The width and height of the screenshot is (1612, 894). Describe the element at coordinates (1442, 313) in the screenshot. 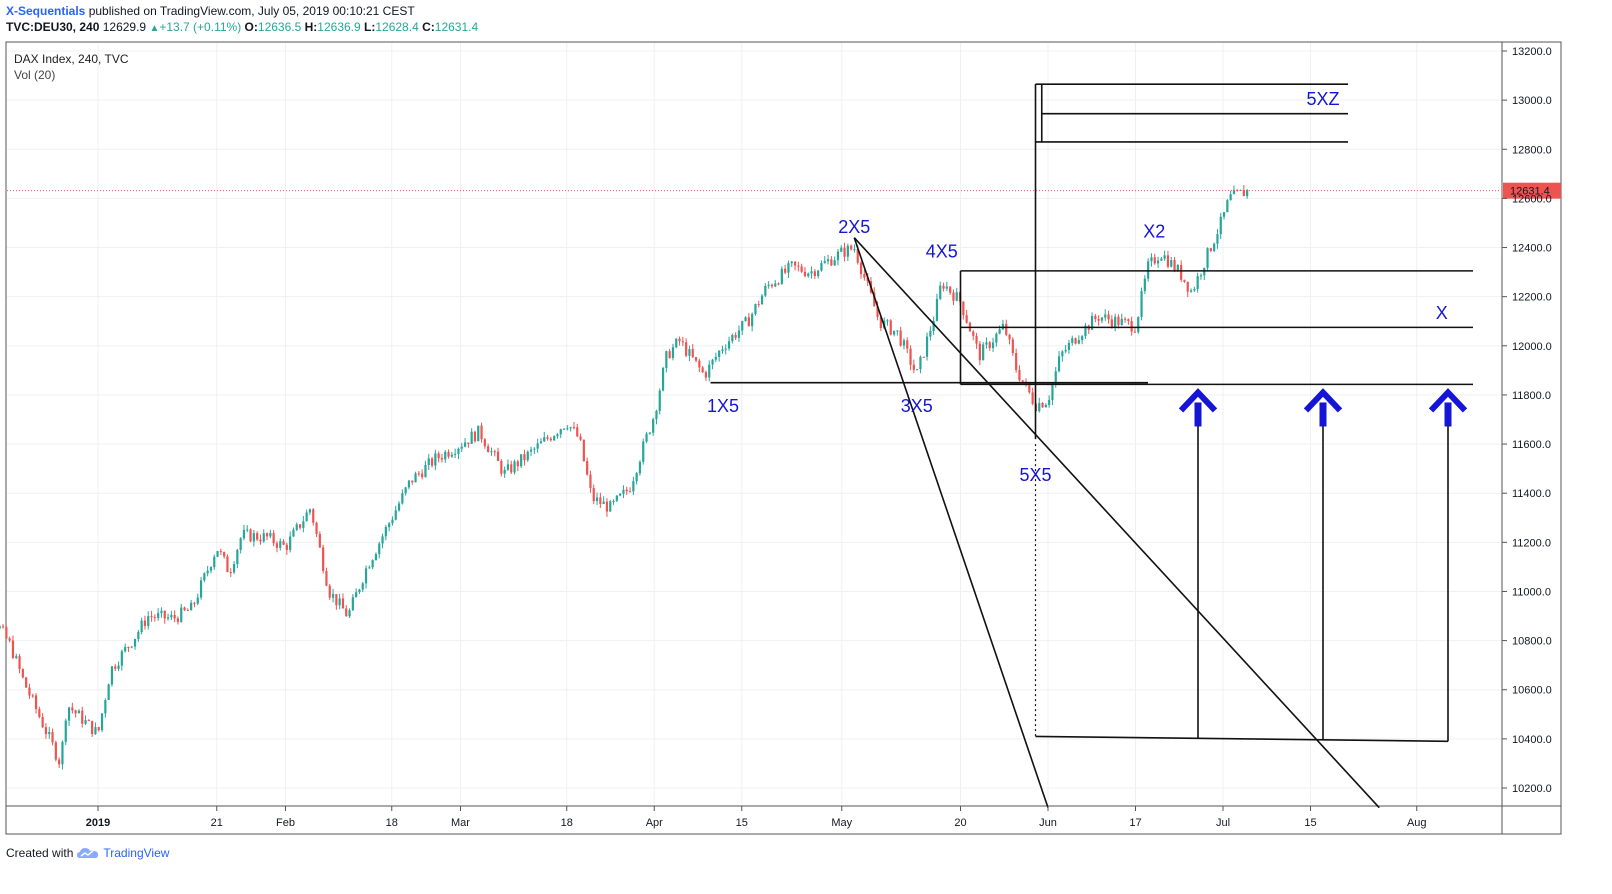

I see `annotation-label: X` at that location.